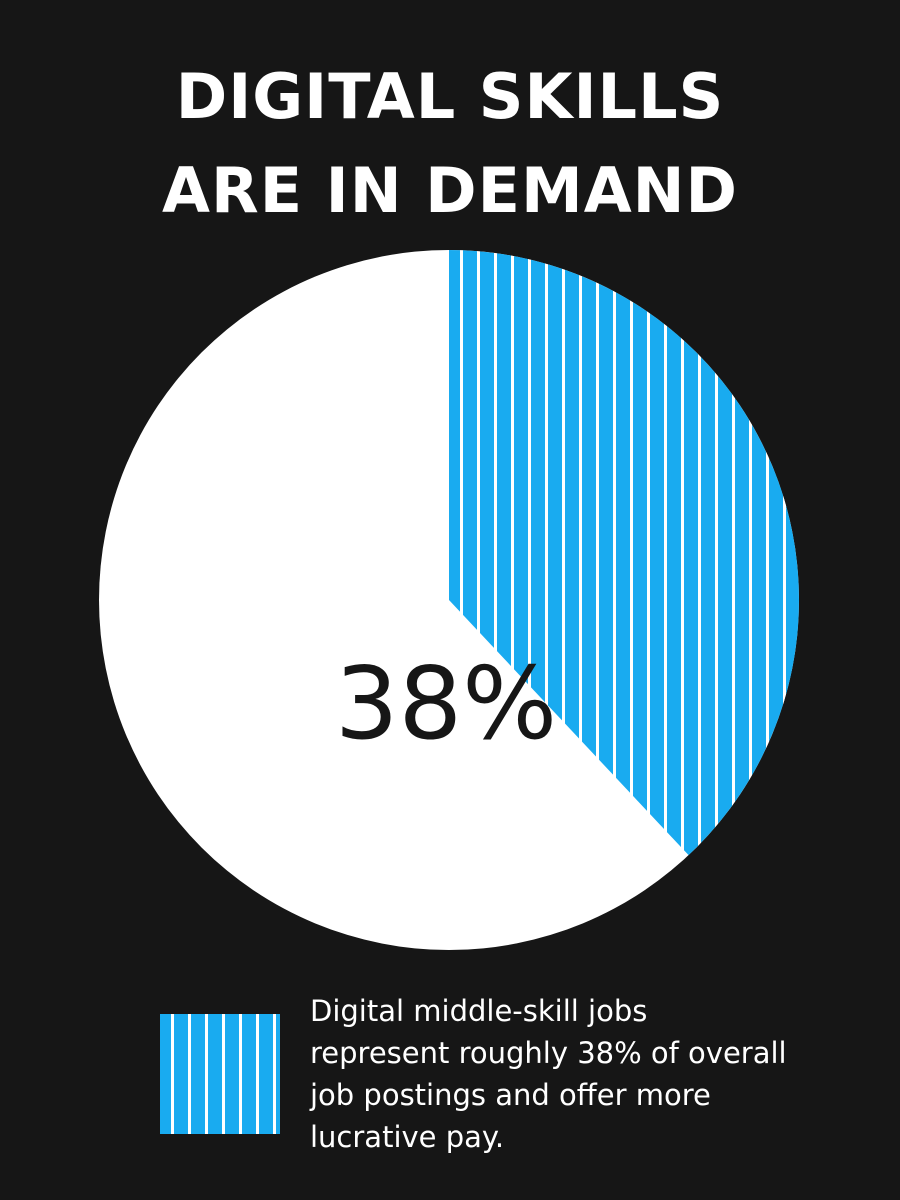  I want to click on center-percentage: 38%, so click(446, 703).